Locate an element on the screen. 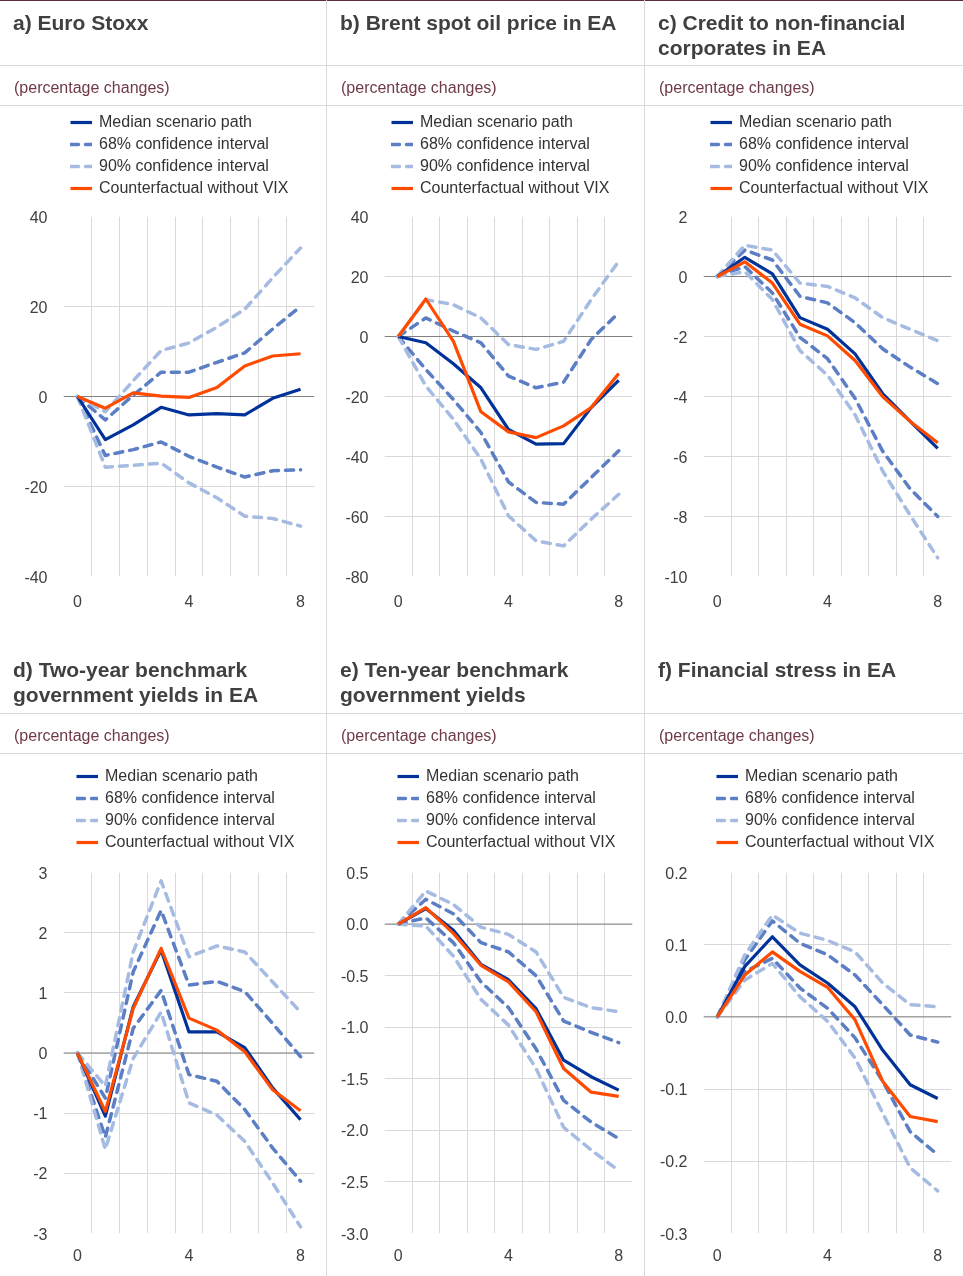 Image resolution: width=963 pixels, height=1276 pixels. y-tick-label: -80 is located at coordinates (357, 577).